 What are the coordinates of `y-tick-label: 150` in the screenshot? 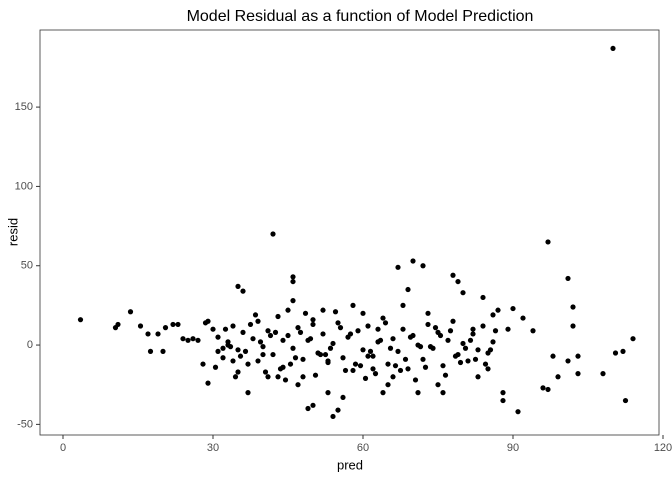 It's located at (24, 107).